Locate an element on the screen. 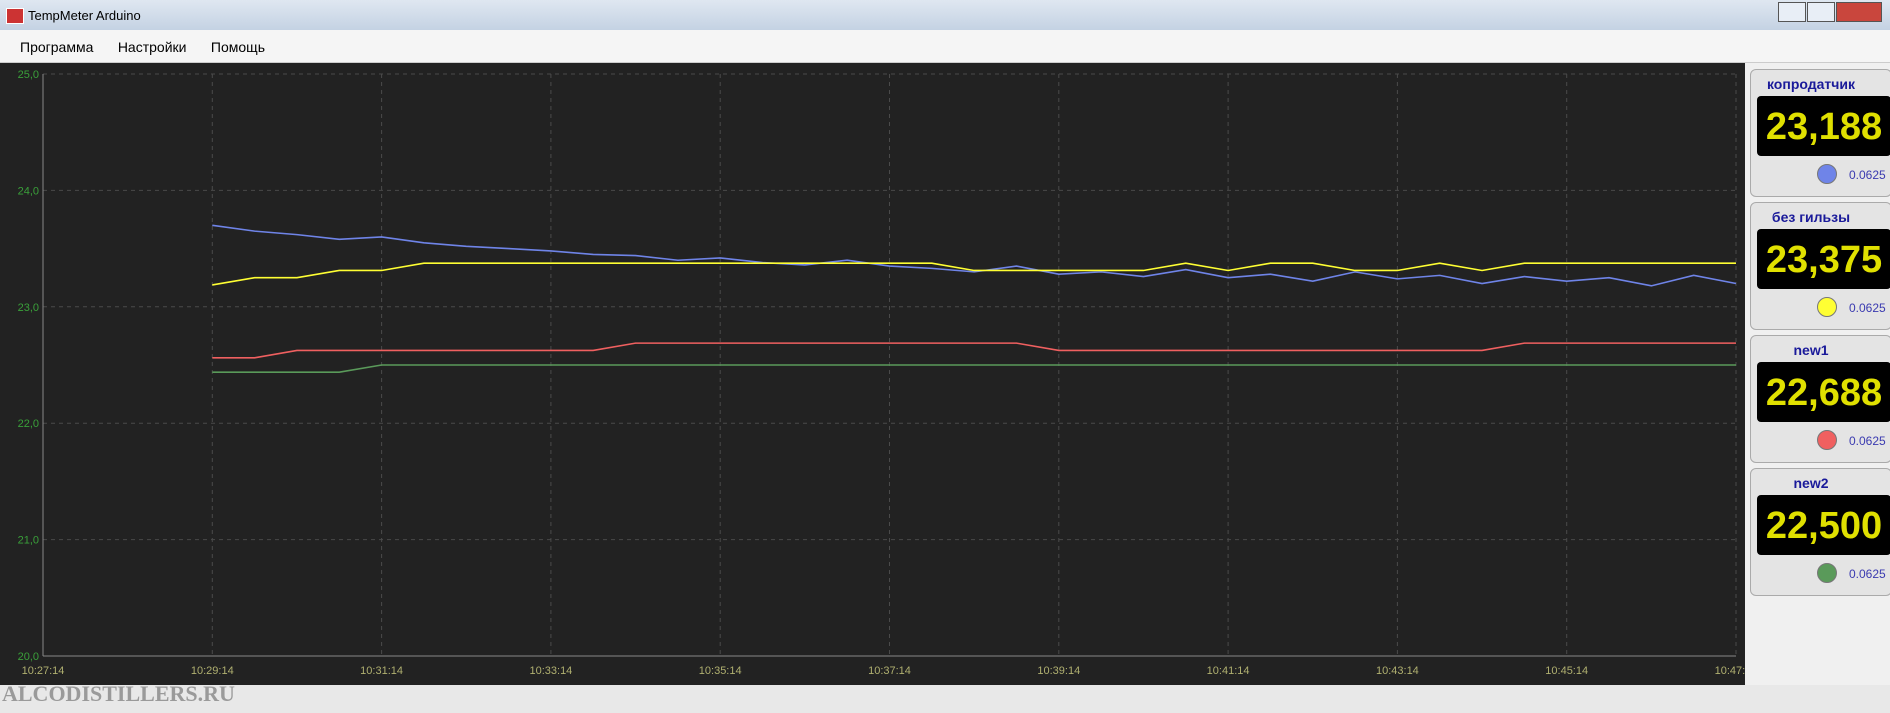 The width and height of the screenshot is (1890, 713). sensor-value: 23,188 is located at coordinates (1824, 127).